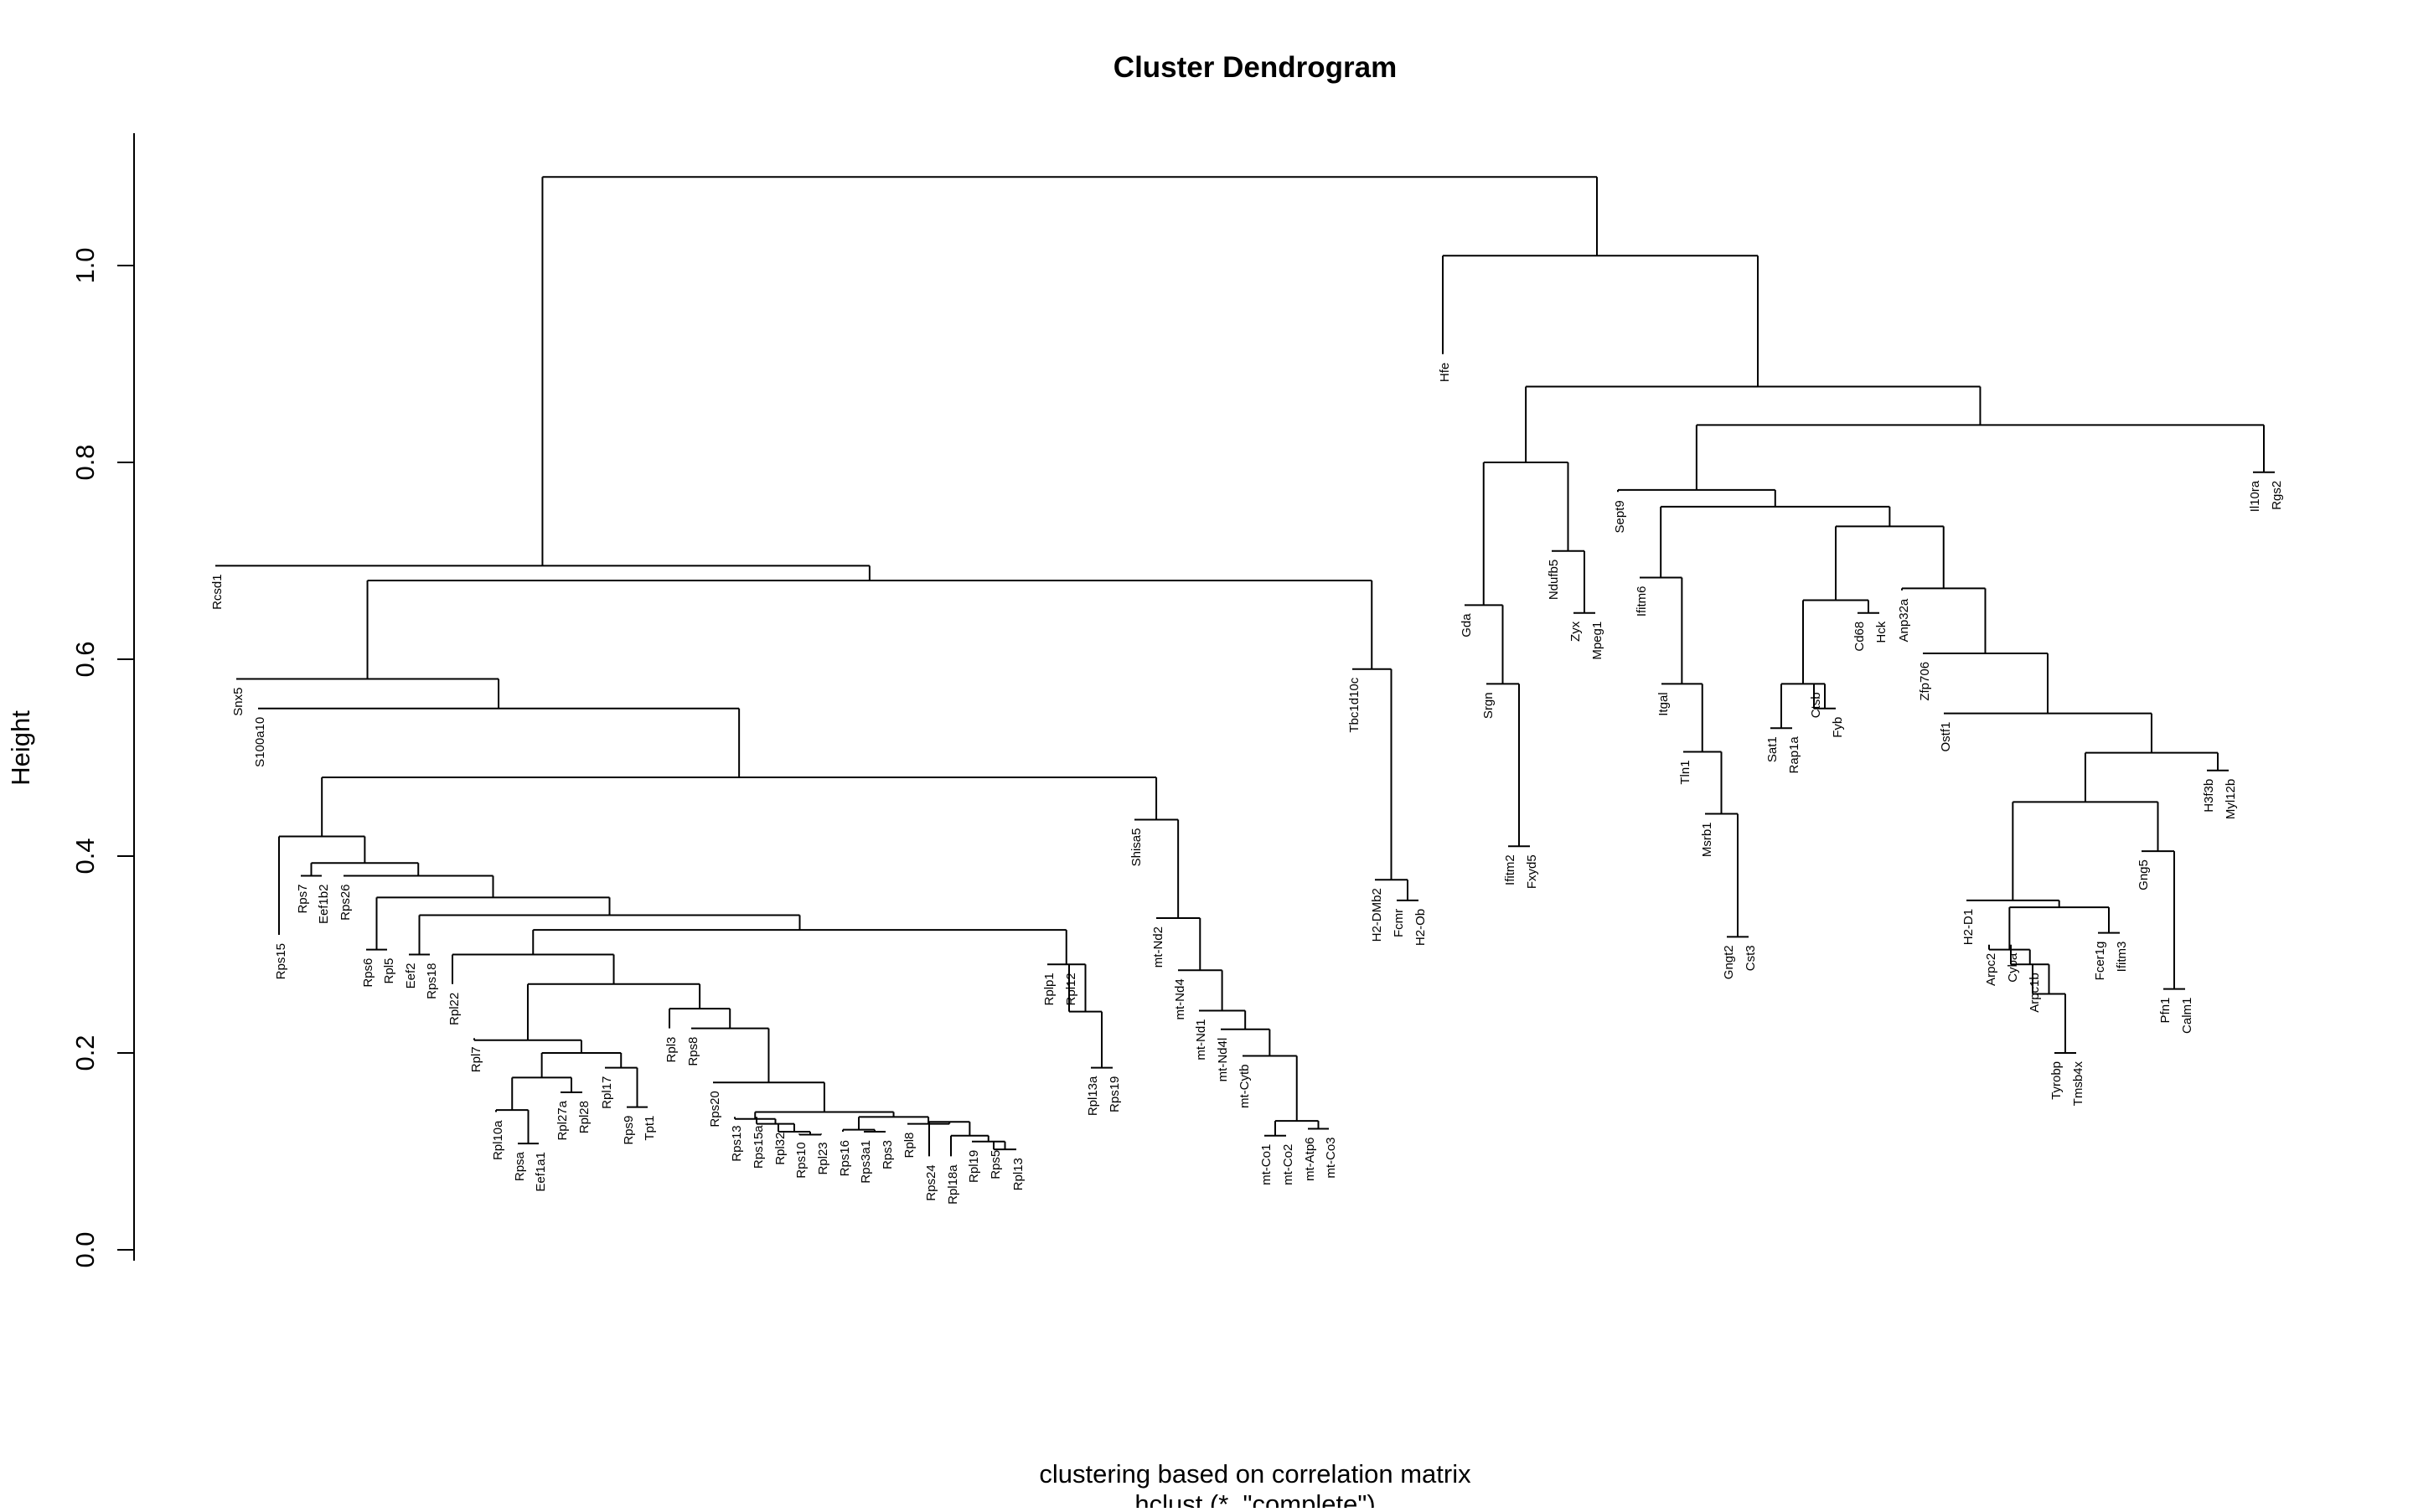  Describe the element at coordinates (715, 1109) in the screenshot. I see `leaf-label: Rps20` at that location.